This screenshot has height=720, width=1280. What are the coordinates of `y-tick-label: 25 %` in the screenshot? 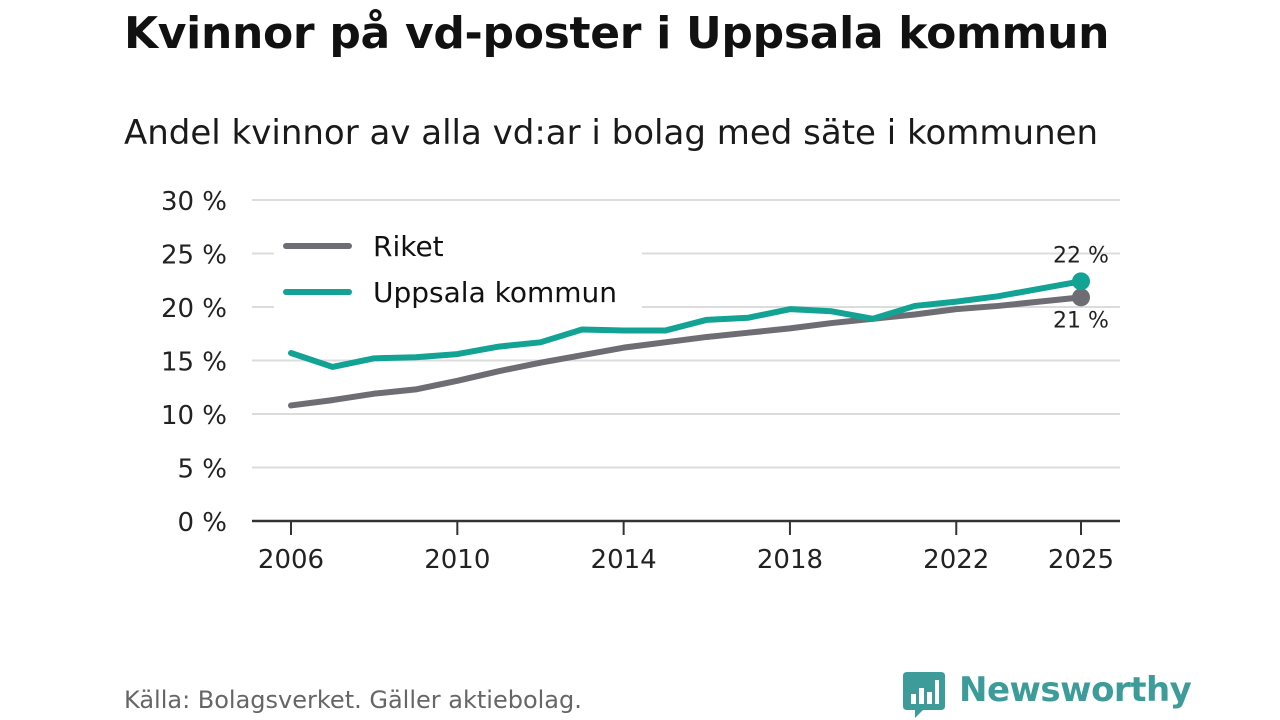 It's located at (194, 256).